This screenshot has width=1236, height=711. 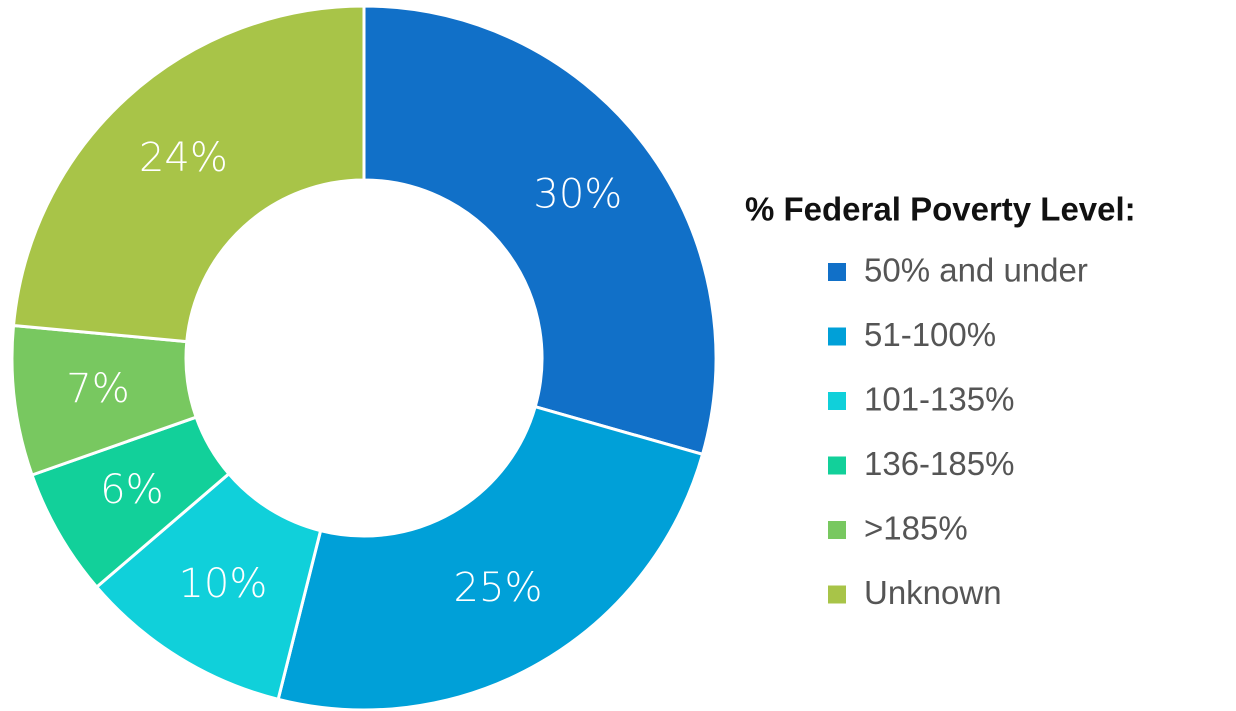 What do you see at coordinates (97, 389) in the screenshot?
I see `slice-label: 7%` at bounding box center [97, 389].